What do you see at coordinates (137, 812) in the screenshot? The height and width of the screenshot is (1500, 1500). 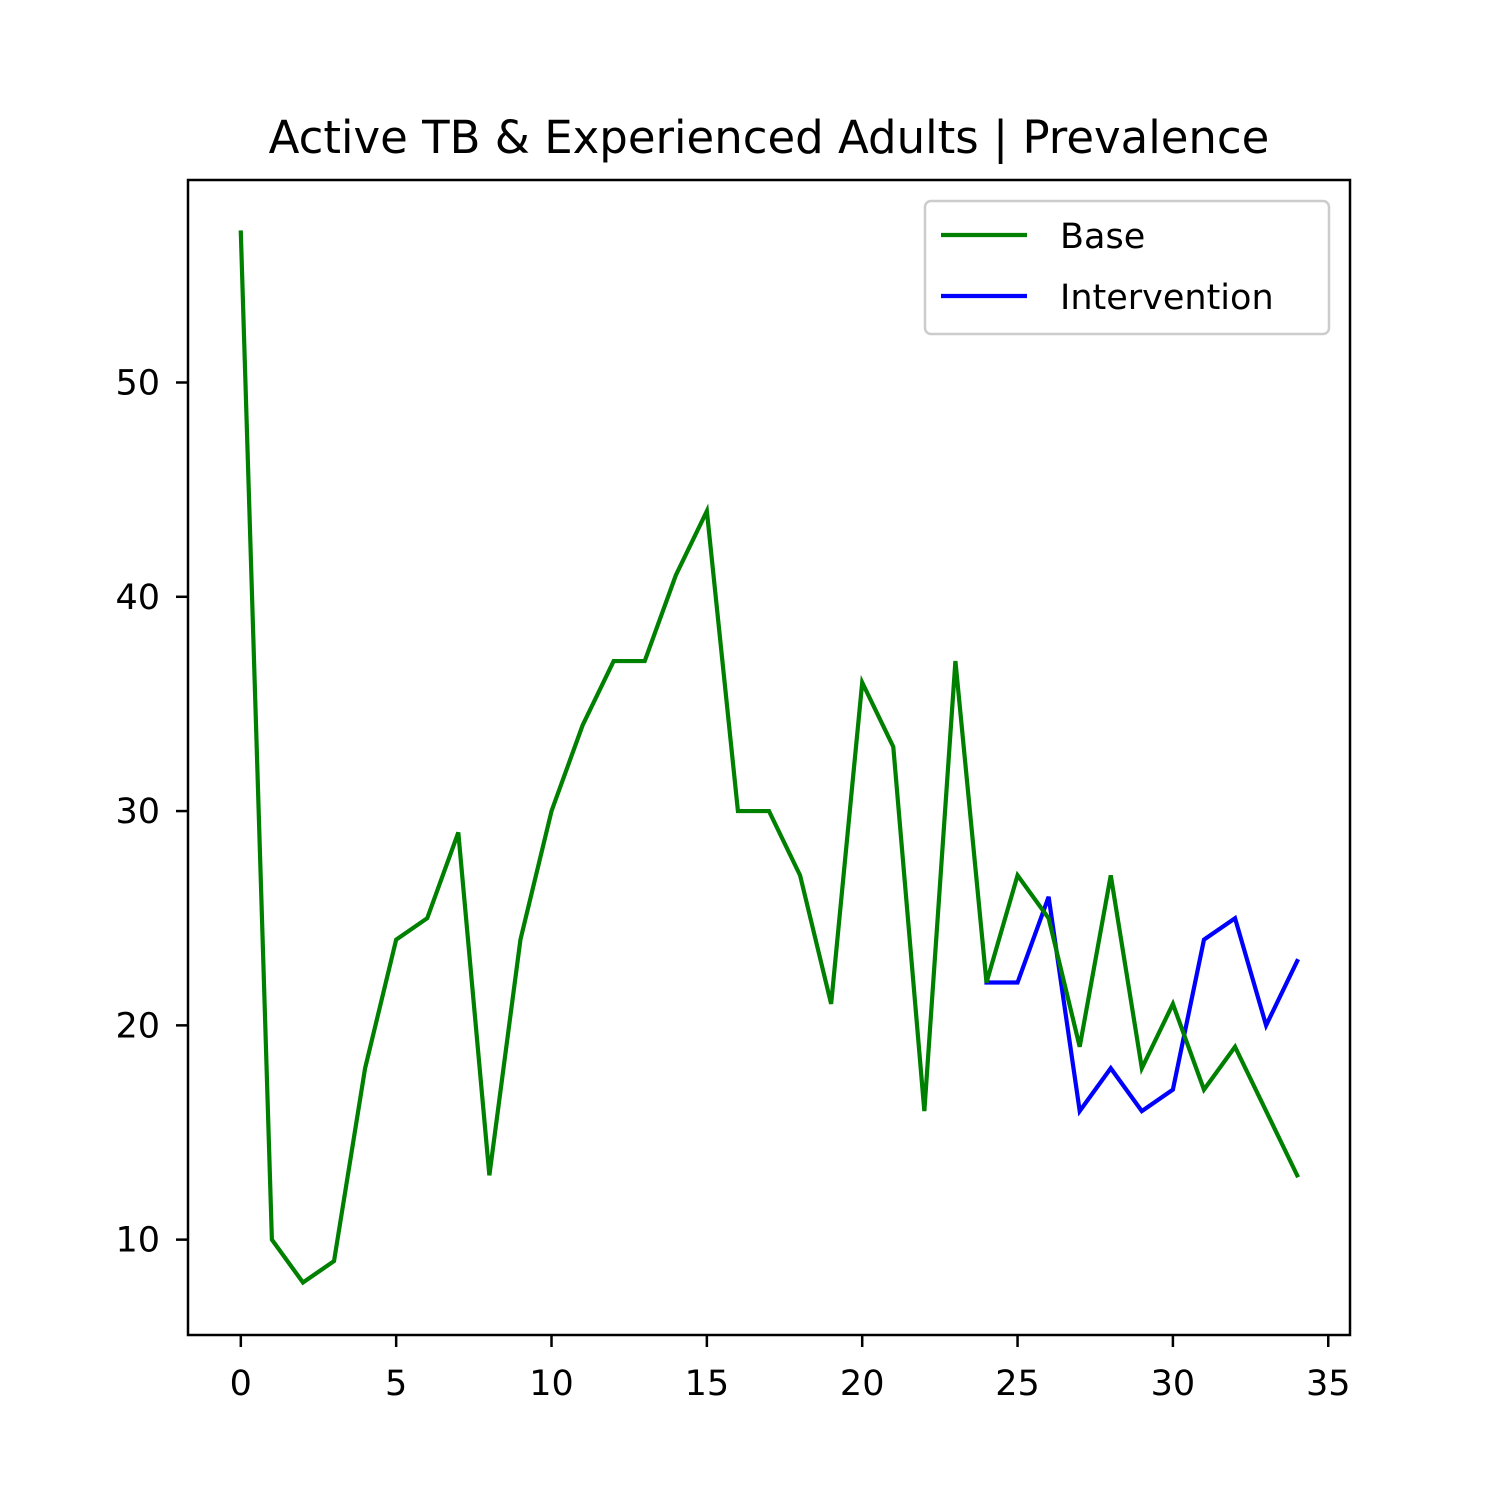 I see `y-tick-label: 30` at bounding box center [137, 812].